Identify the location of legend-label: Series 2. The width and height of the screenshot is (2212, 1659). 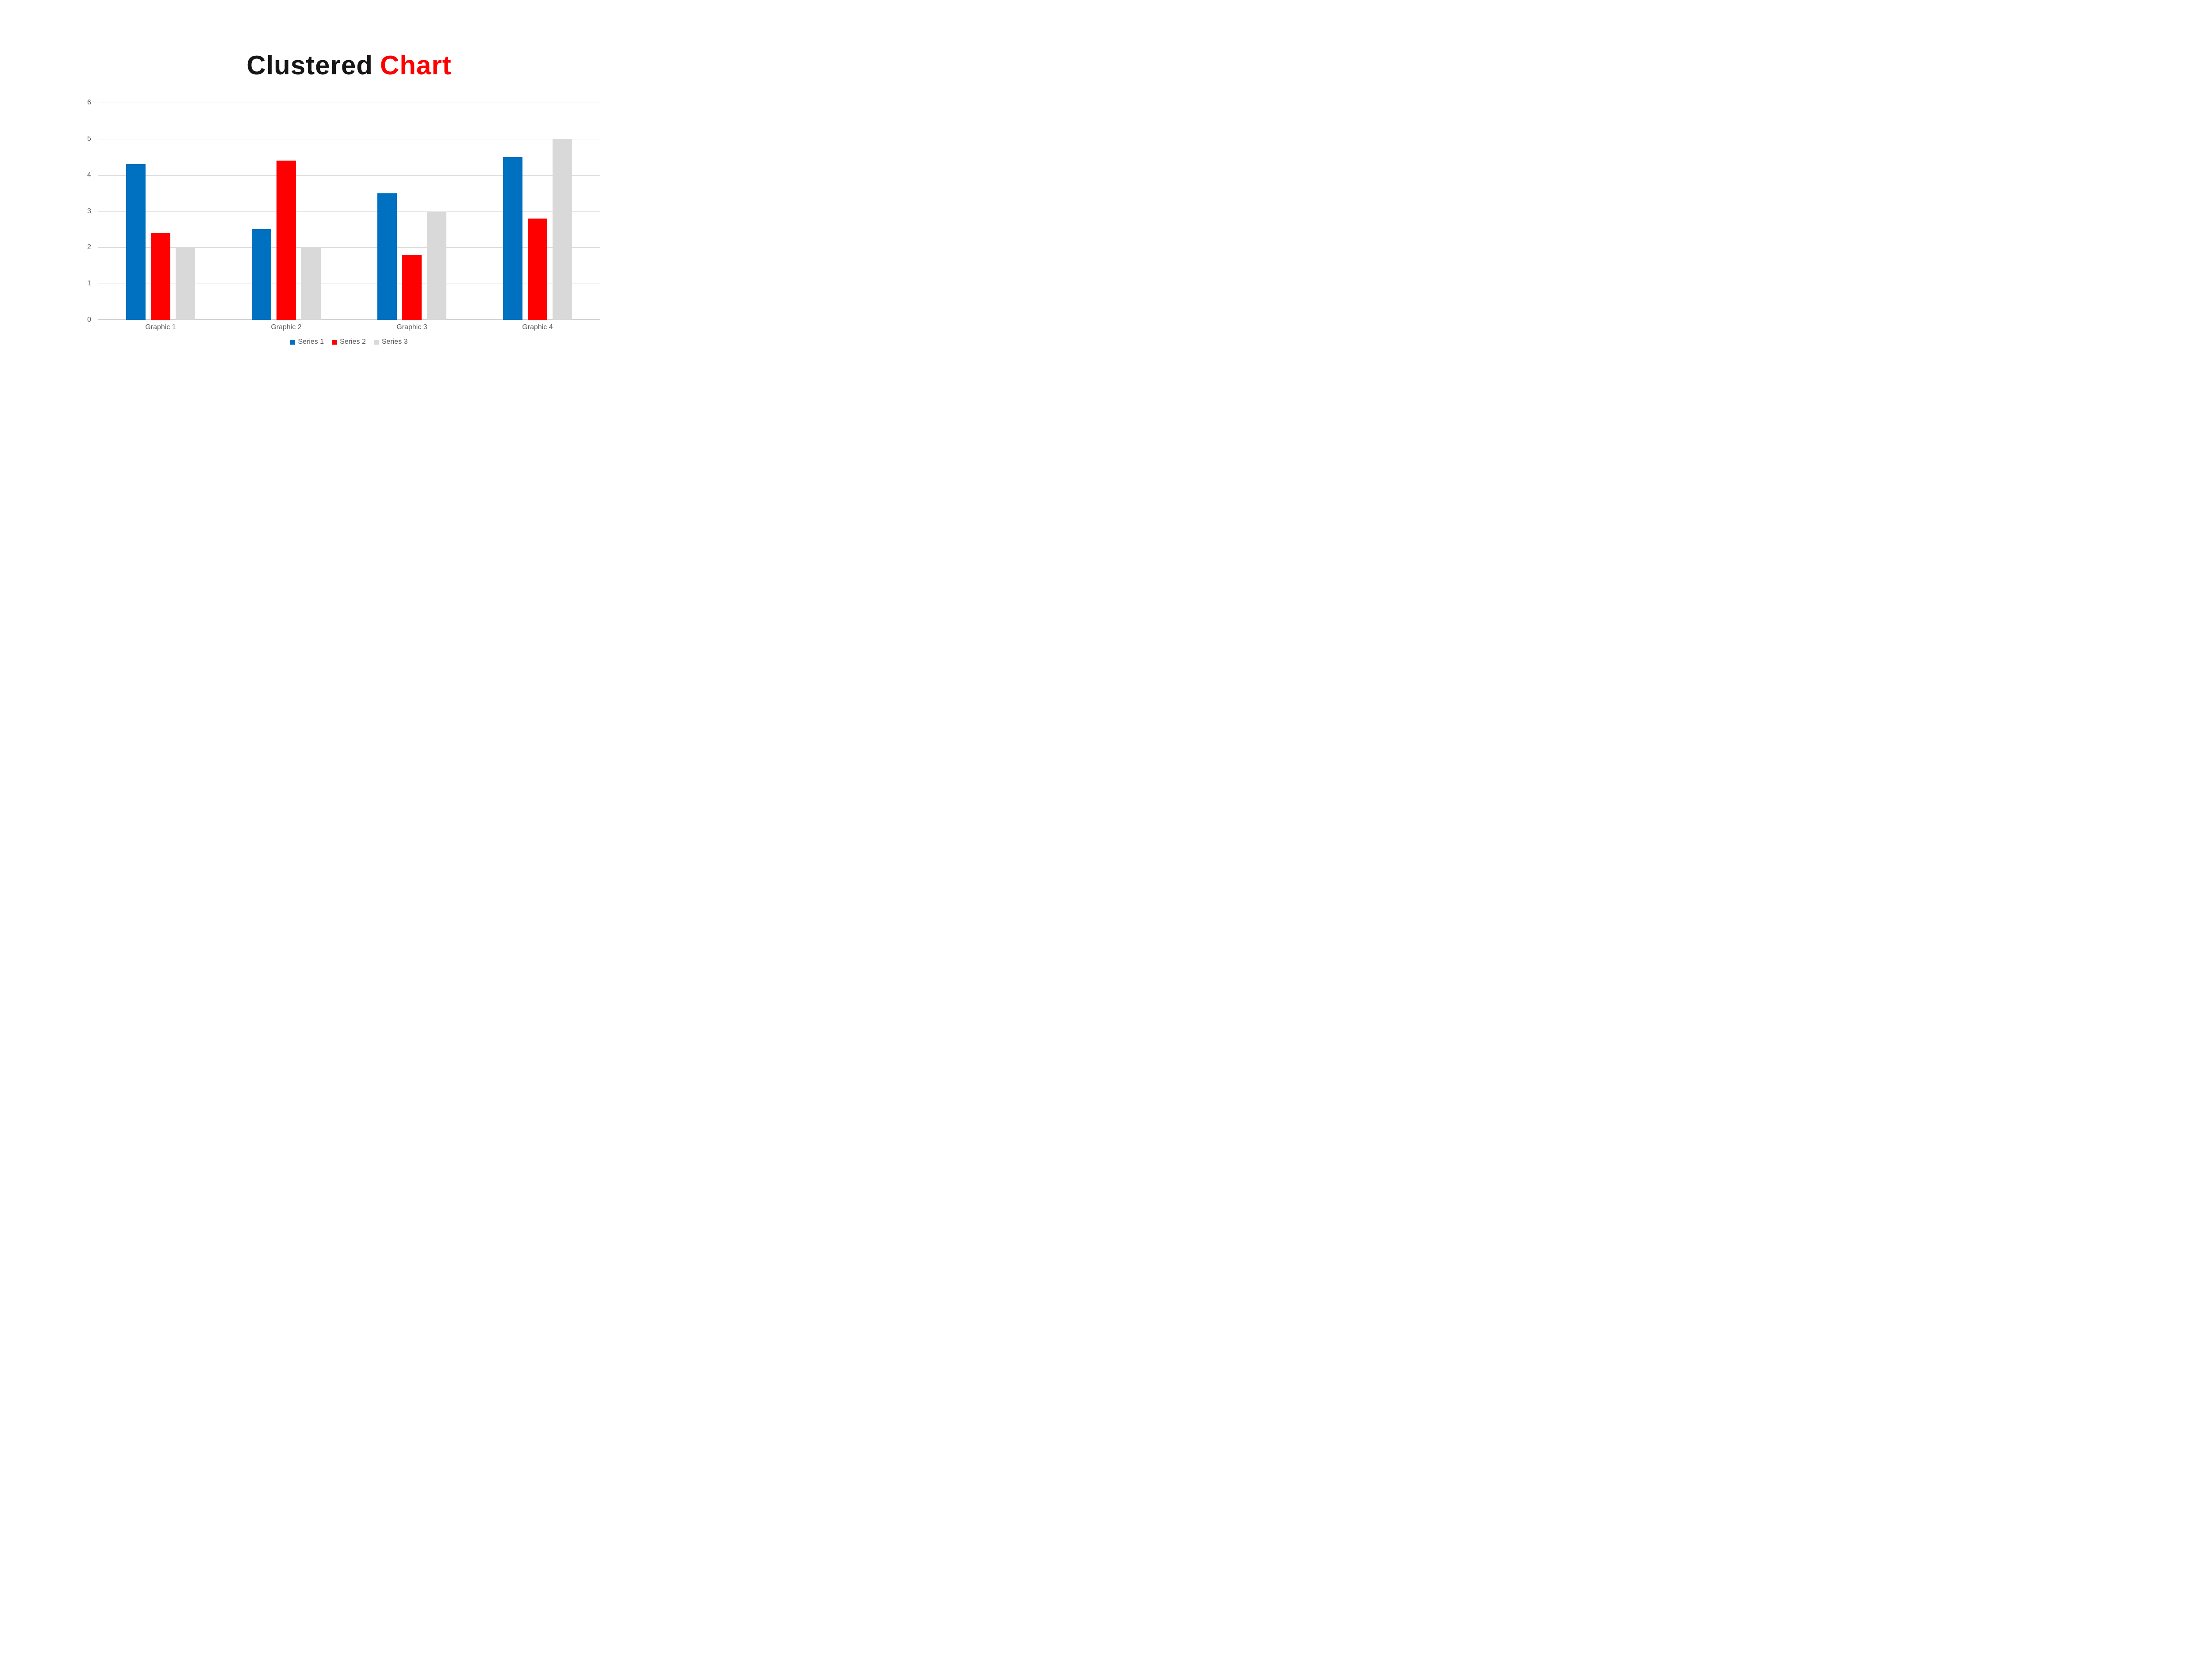
(353, 342).